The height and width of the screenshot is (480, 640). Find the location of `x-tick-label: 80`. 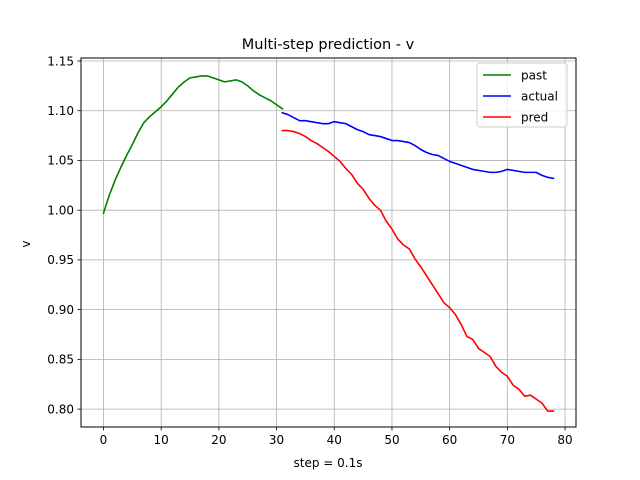

x-tick-label: 80 is located at coordinates (564, 440).